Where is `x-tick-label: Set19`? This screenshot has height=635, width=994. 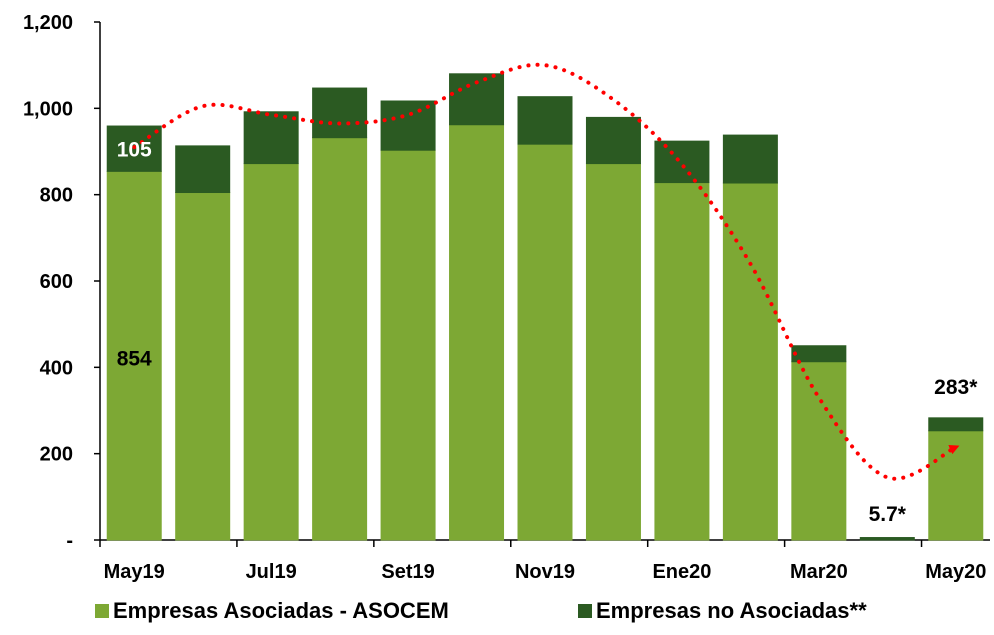 x-tick-label: Set19 is located at coordinates (407, 572).